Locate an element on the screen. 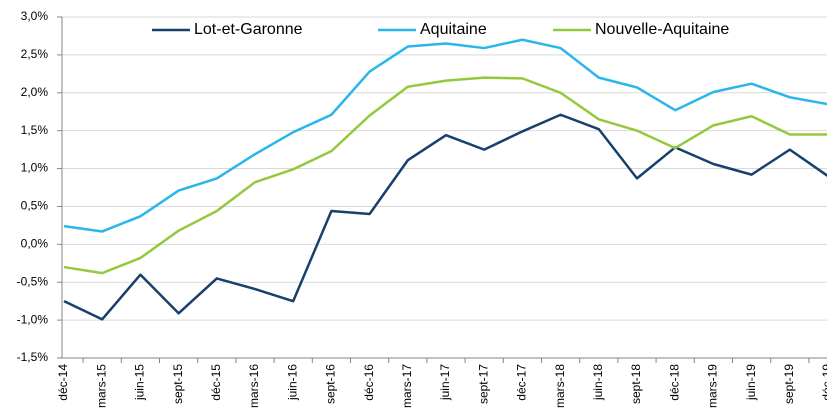 The height and width of the screenshot is (420, 827). x-tick-label: mars-19 is located at coordinates (713, 386).